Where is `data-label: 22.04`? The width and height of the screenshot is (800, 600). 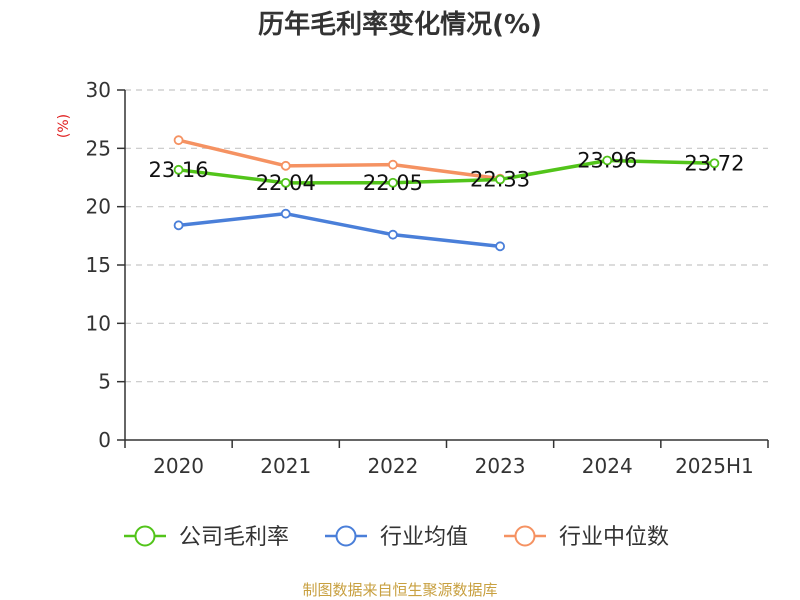 data-label: 22.04 is located at coordinates (286, 183).